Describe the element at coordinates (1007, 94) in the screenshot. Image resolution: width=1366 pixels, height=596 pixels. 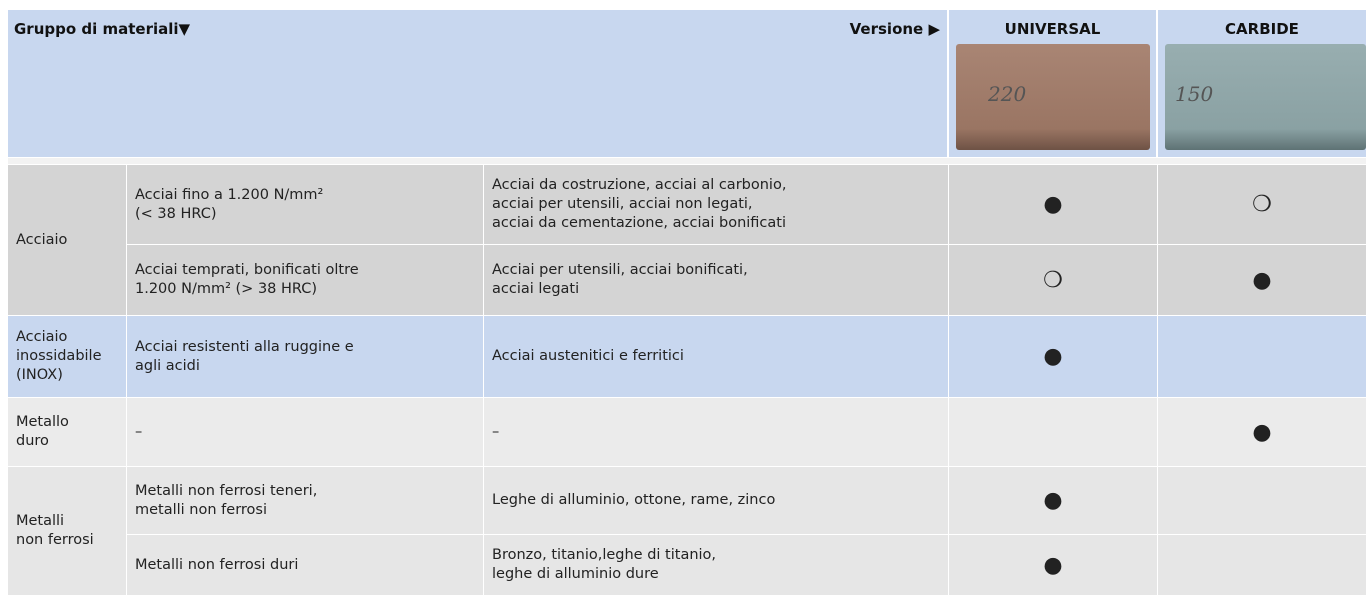
I see `stone-label: 220` at that location.